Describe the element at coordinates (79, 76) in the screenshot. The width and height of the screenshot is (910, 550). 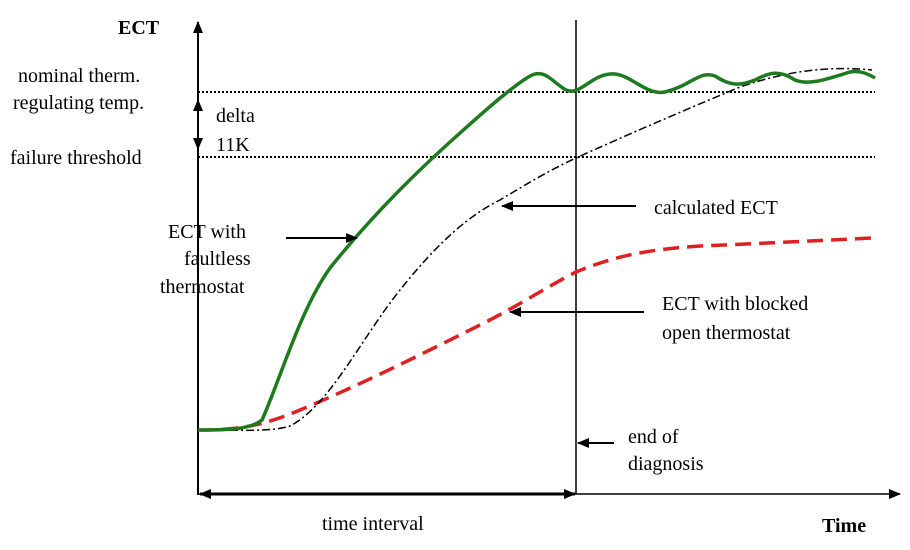
I see `nominal-temp-label-line1: nominal therm.` at that location.